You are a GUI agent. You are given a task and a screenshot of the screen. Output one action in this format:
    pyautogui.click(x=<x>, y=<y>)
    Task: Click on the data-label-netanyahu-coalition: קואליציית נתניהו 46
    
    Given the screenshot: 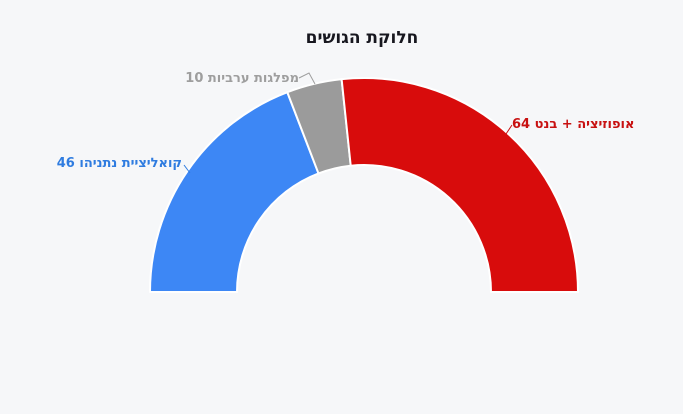 What is the action you would take?
    pyautogui.click(x=119, y=163)
    